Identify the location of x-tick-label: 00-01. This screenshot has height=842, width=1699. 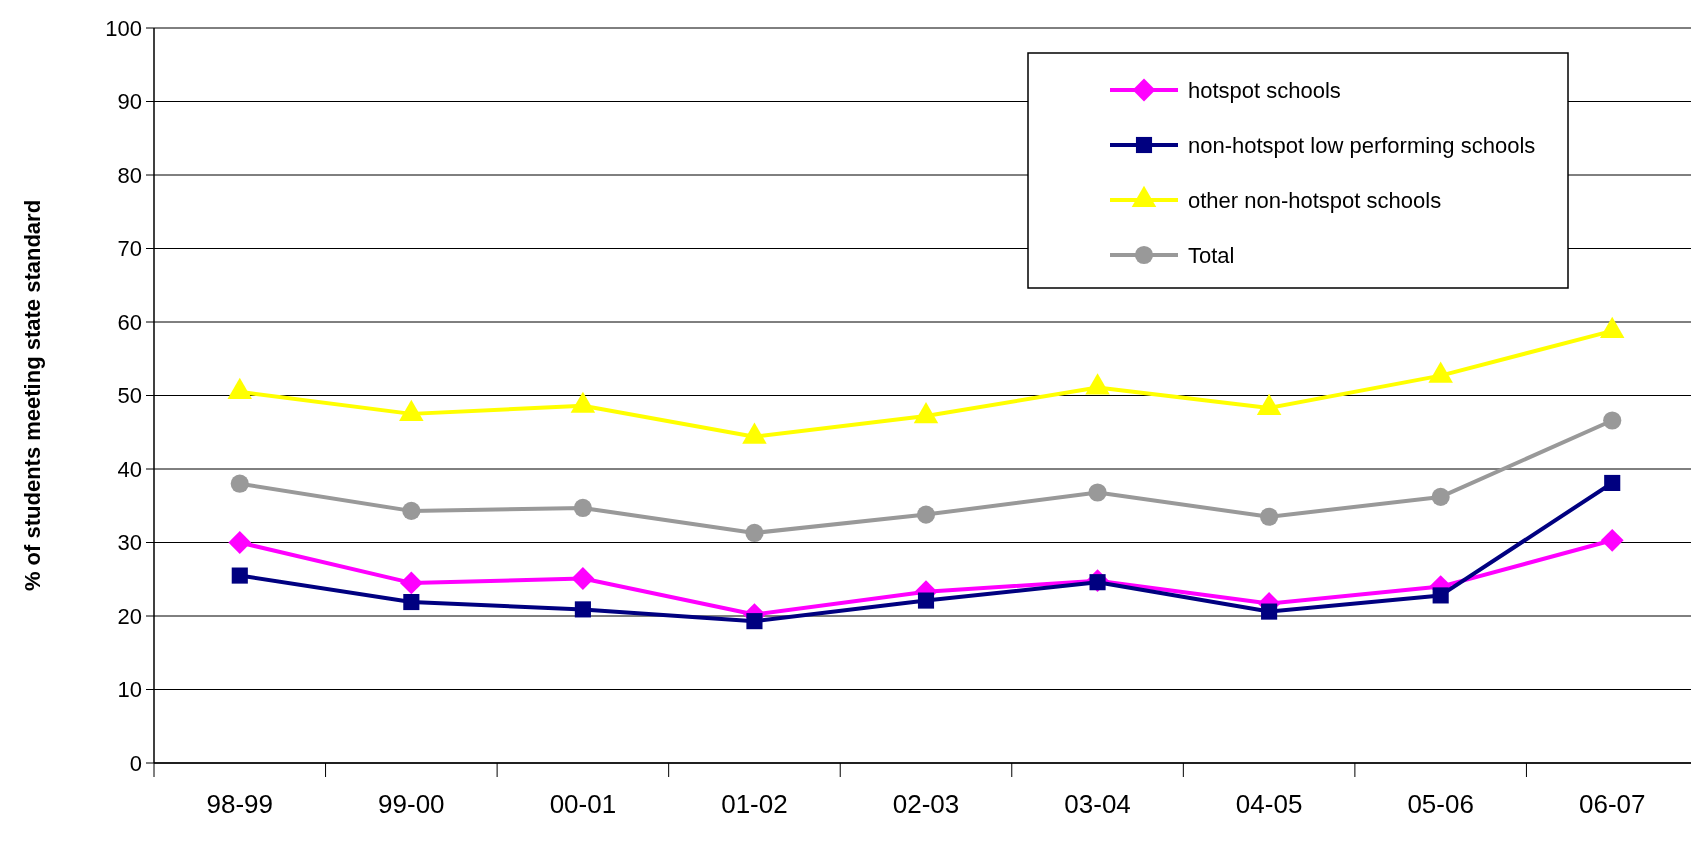
(583, 804).